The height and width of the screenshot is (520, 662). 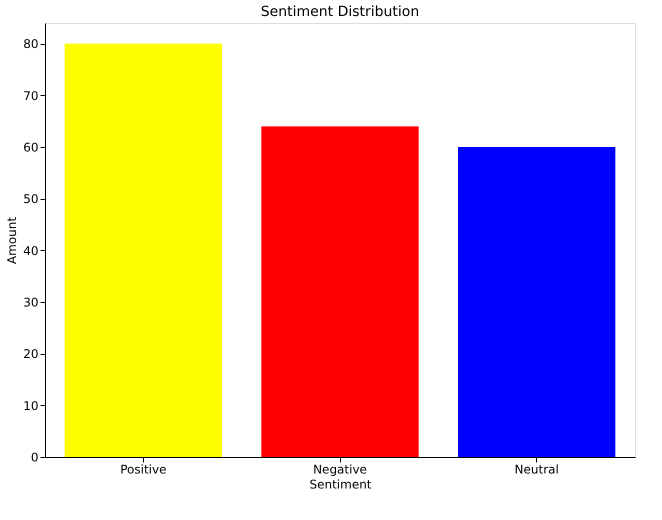 I want to click on x-tick-label: Positive, so click(x=143, y=469).